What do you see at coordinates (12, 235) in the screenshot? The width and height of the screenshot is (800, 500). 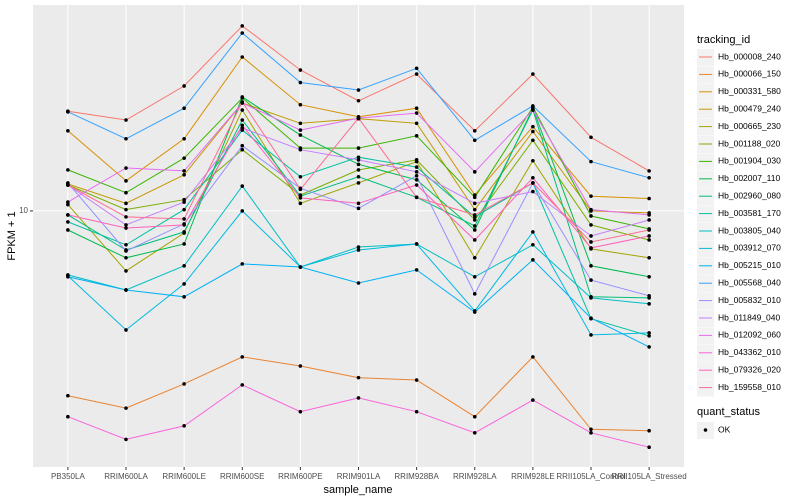 I see `y-axis-label: FPKM + 1` at bounding box center [12, 235].